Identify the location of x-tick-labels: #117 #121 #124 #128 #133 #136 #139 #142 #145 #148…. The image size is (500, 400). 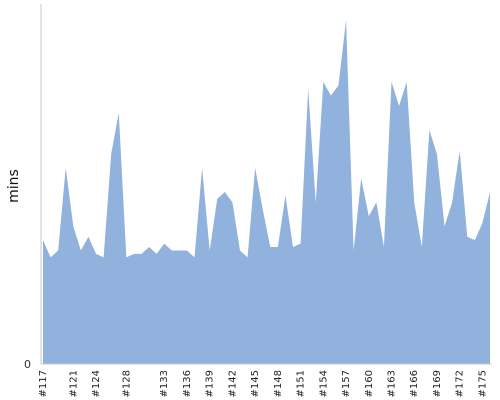
(263, 383).